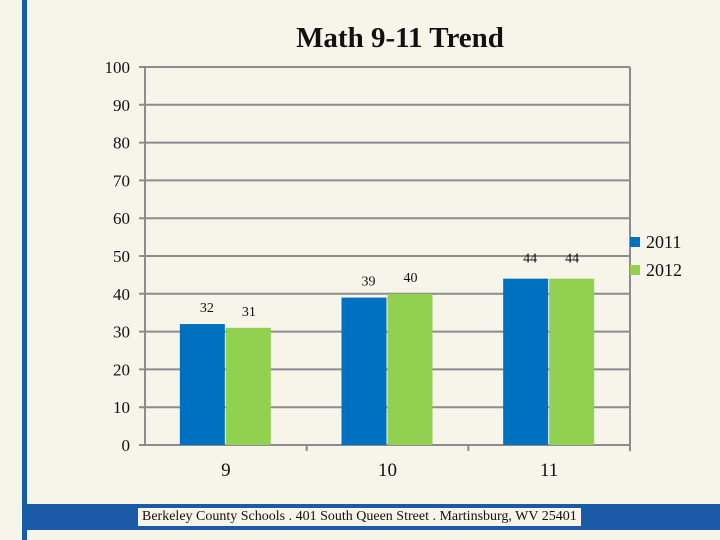 The width and height of the screenshot is (720, 540). I want to click on x-tick-label-10: 10, so click(387, 470).